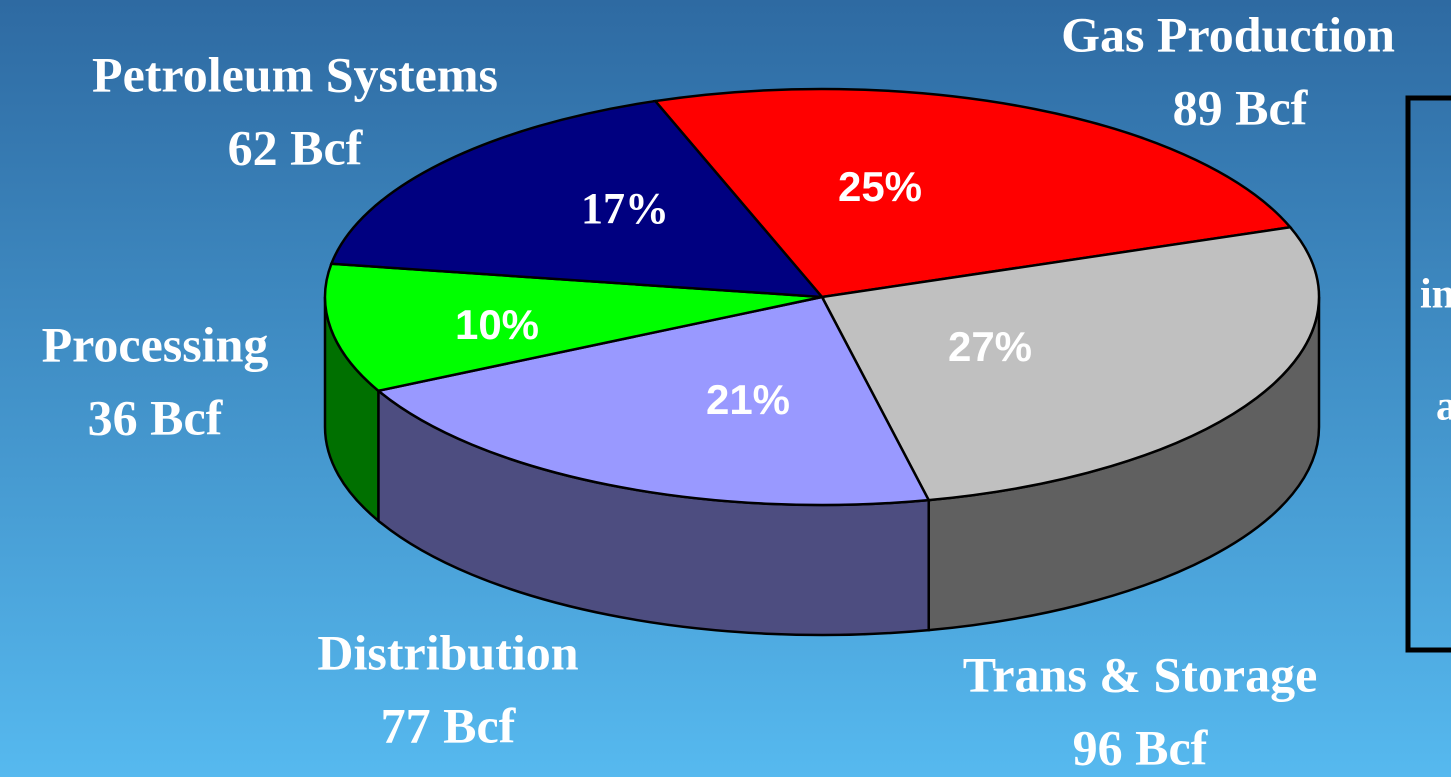 This screenshot has height=777, width=1451. Describe the element at coordinates (447, 652) in the screenshot. I see `category-label: Distribution` at that location.